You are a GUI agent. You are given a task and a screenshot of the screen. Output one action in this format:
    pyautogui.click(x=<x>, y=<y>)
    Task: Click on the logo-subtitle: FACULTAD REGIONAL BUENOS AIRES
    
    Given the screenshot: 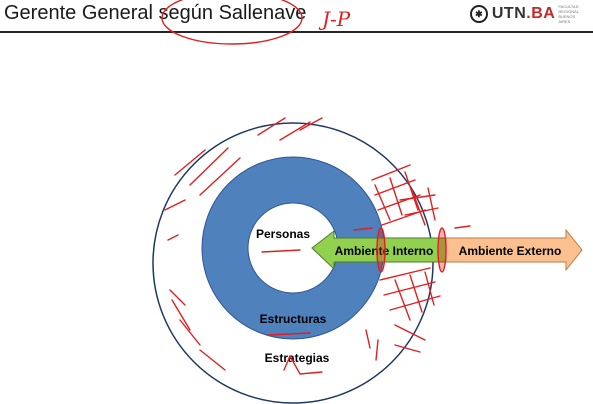 What is the action you would take?
    pyautogui.click(x=568, y=14)
    